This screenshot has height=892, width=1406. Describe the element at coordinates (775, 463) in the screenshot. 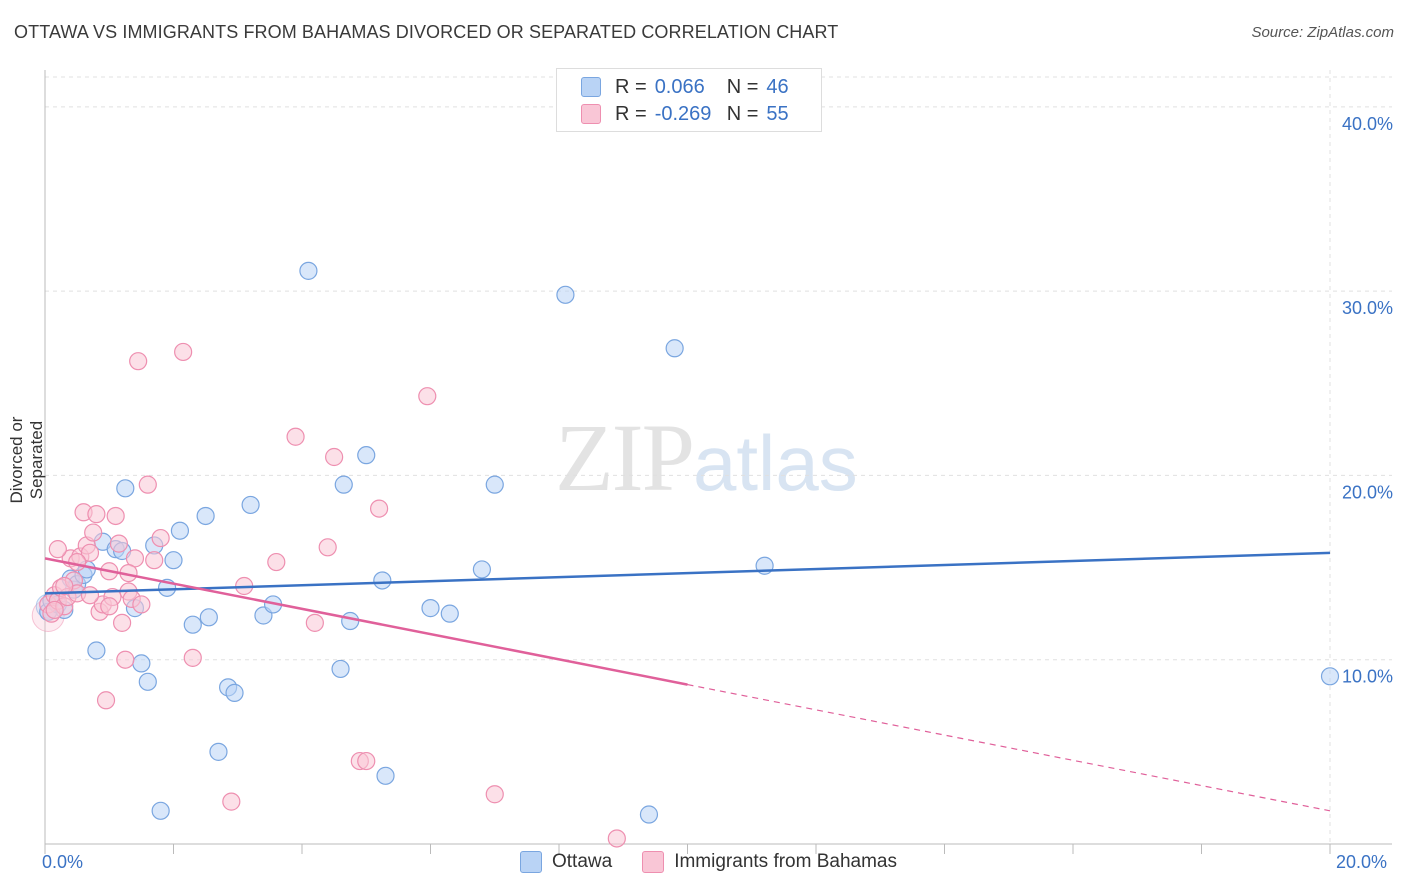

I see `watermark-atlas: atlas` at that location.